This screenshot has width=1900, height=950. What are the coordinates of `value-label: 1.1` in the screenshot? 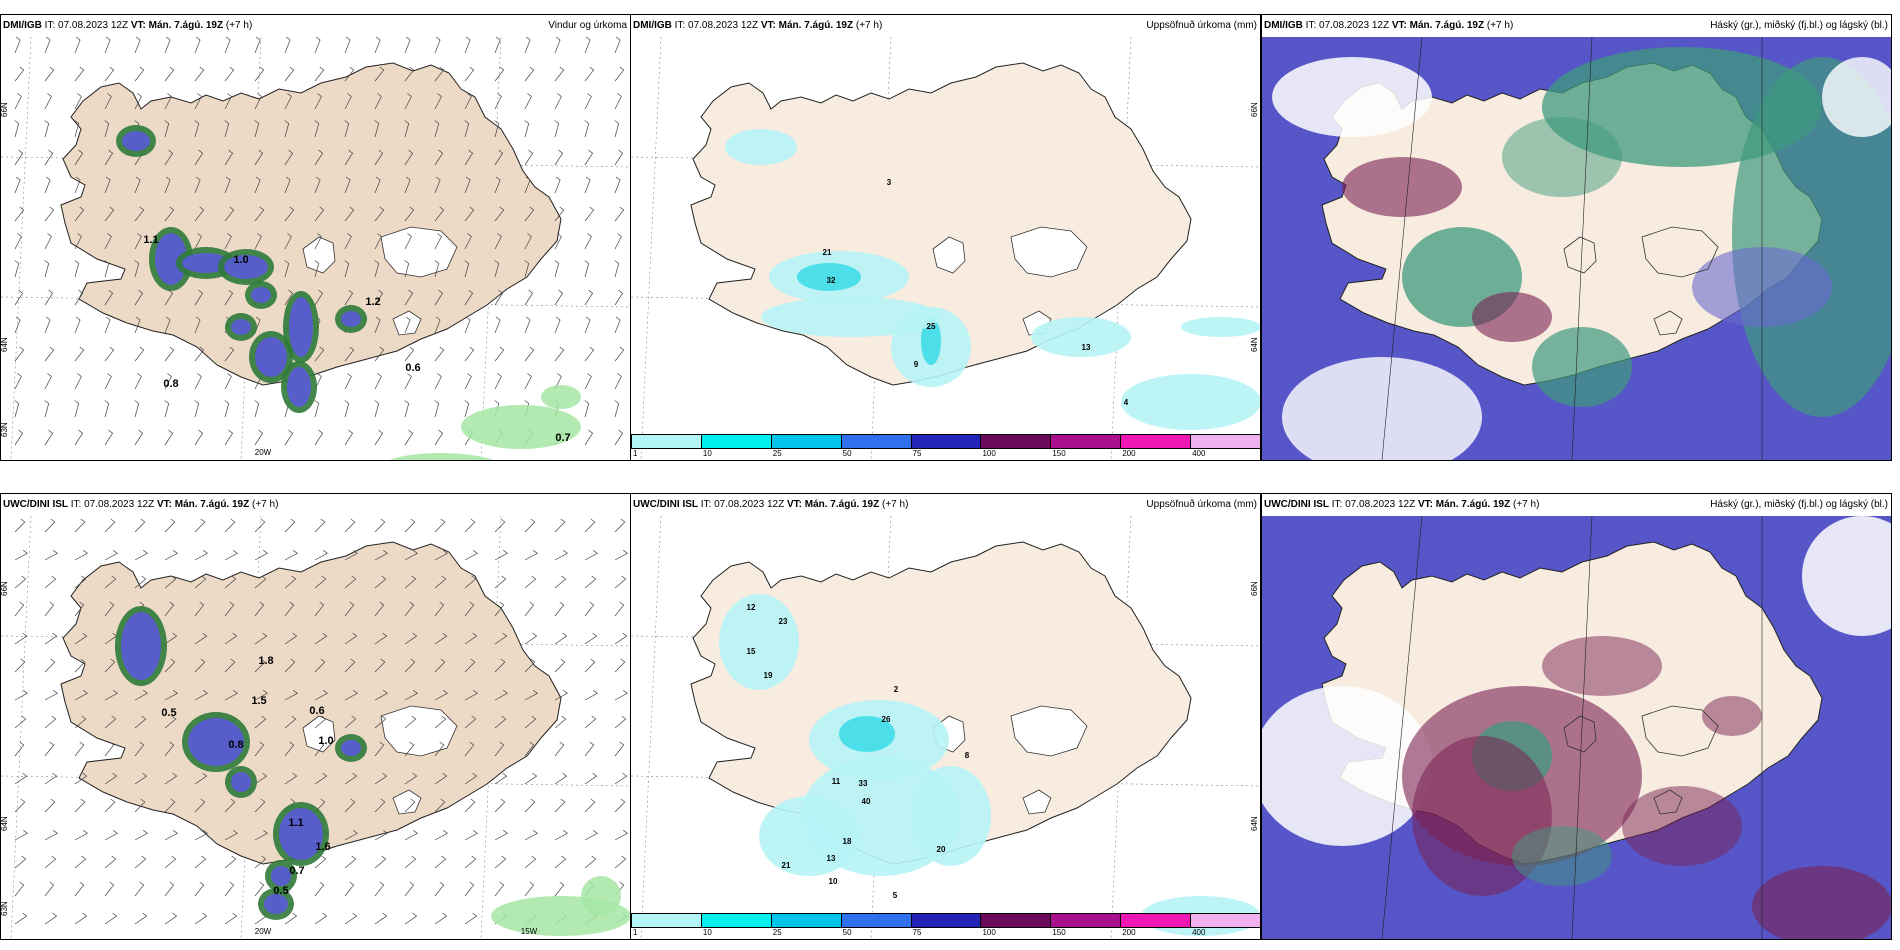 It's located at (295, 823).